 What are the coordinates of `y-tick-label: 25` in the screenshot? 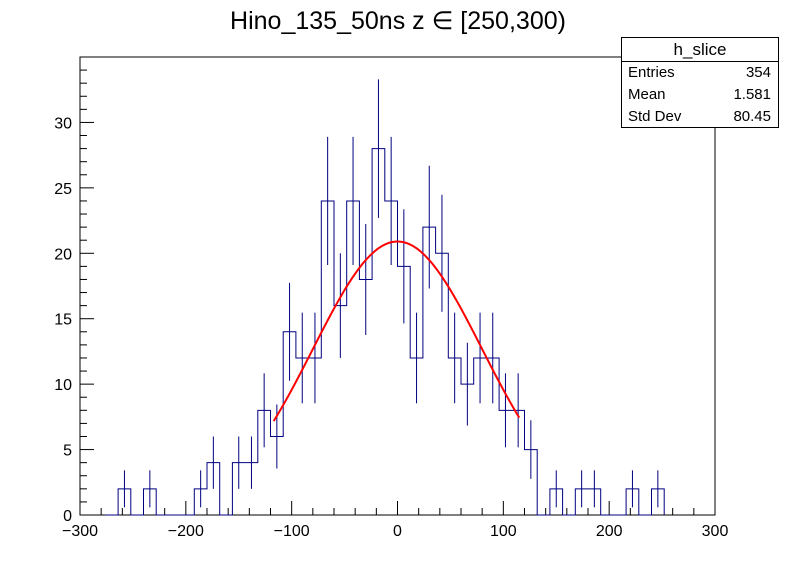 It's located at (63, 189).